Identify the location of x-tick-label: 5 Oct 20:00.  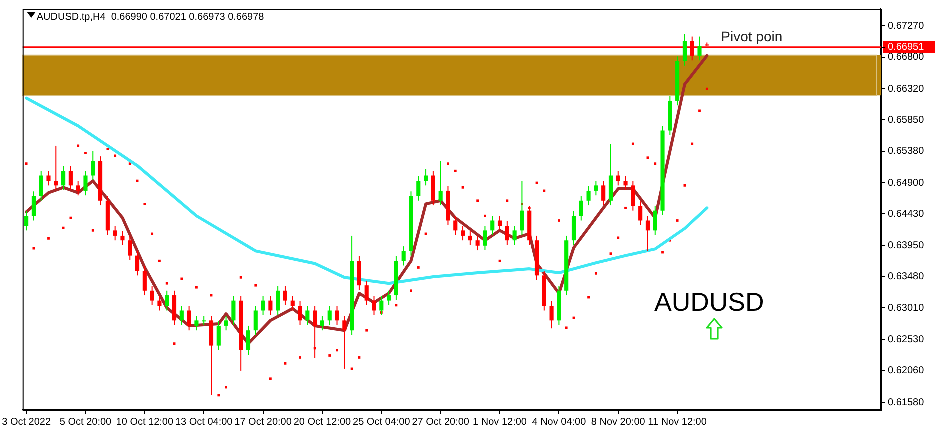
(86, 422).